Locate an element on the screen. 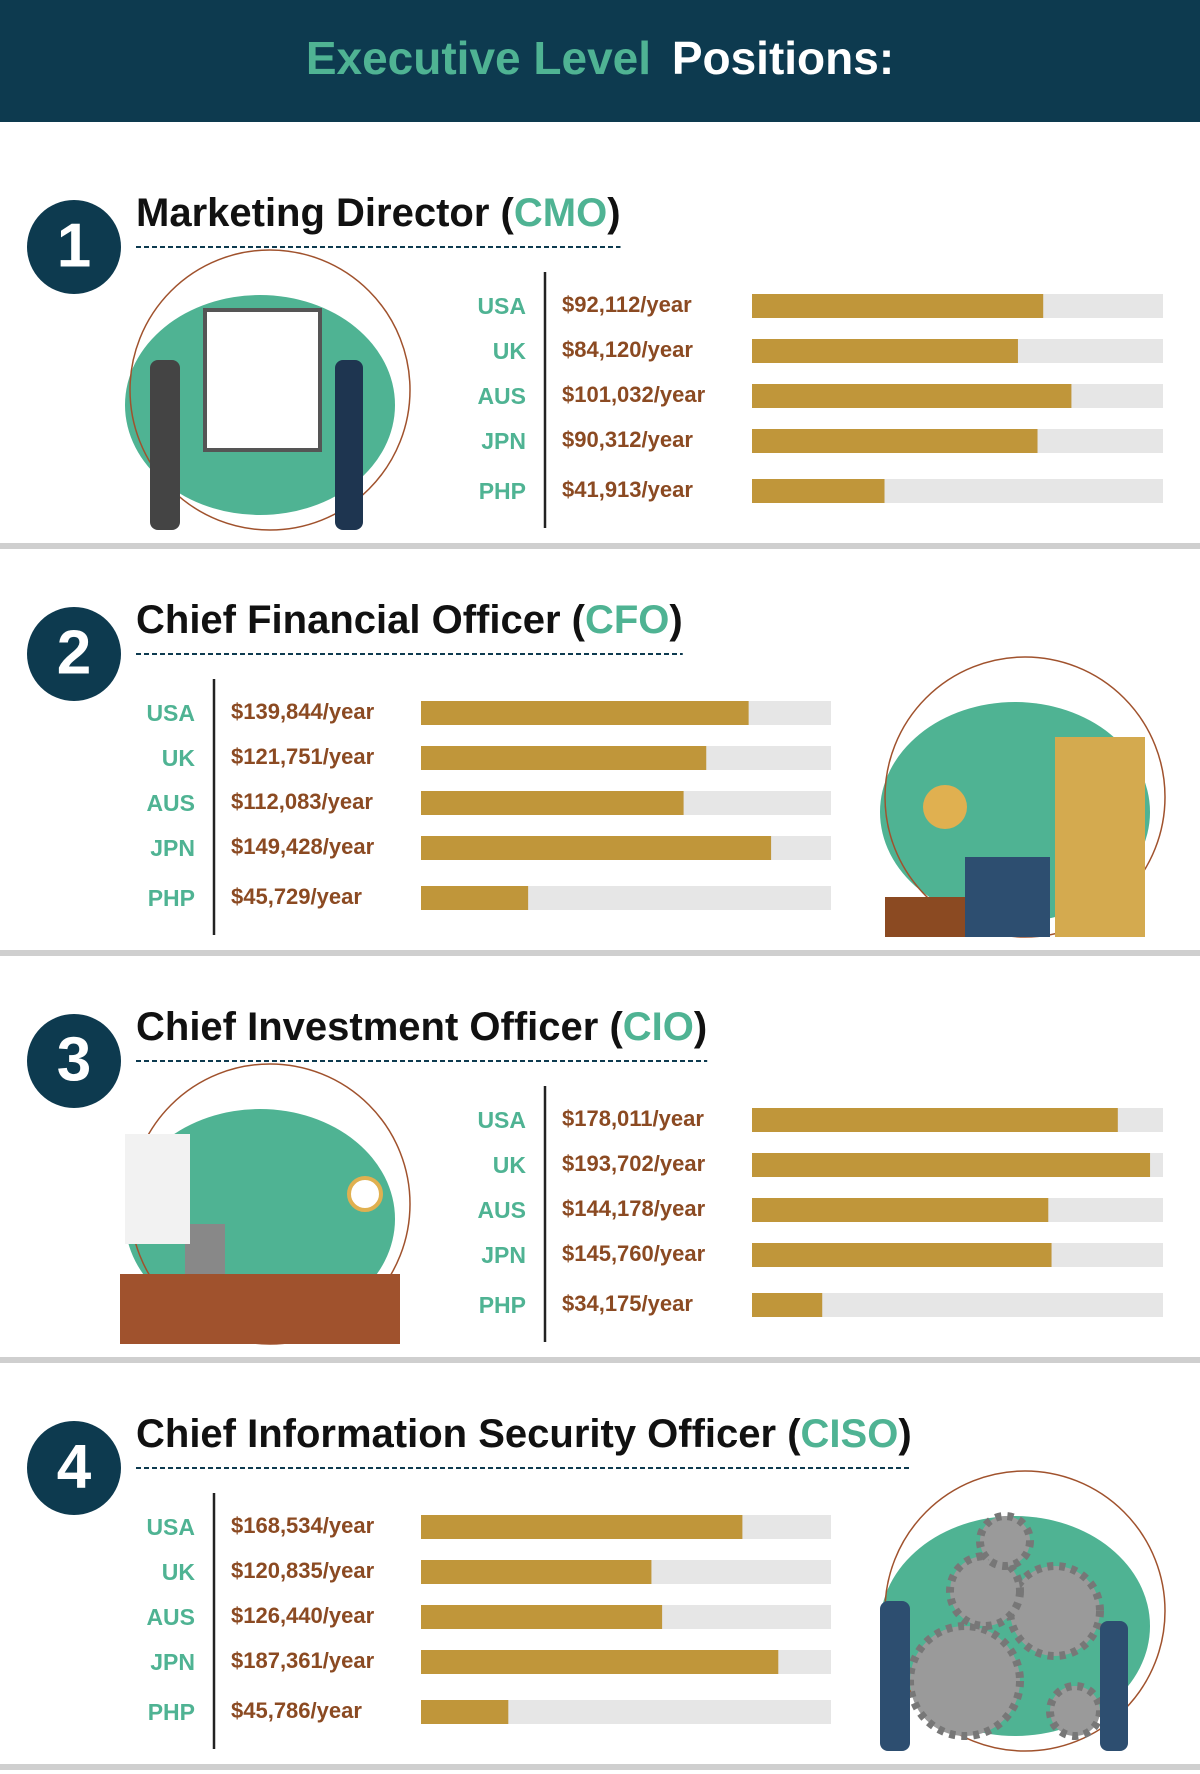  easel-board is located at coordinates (262, 380).